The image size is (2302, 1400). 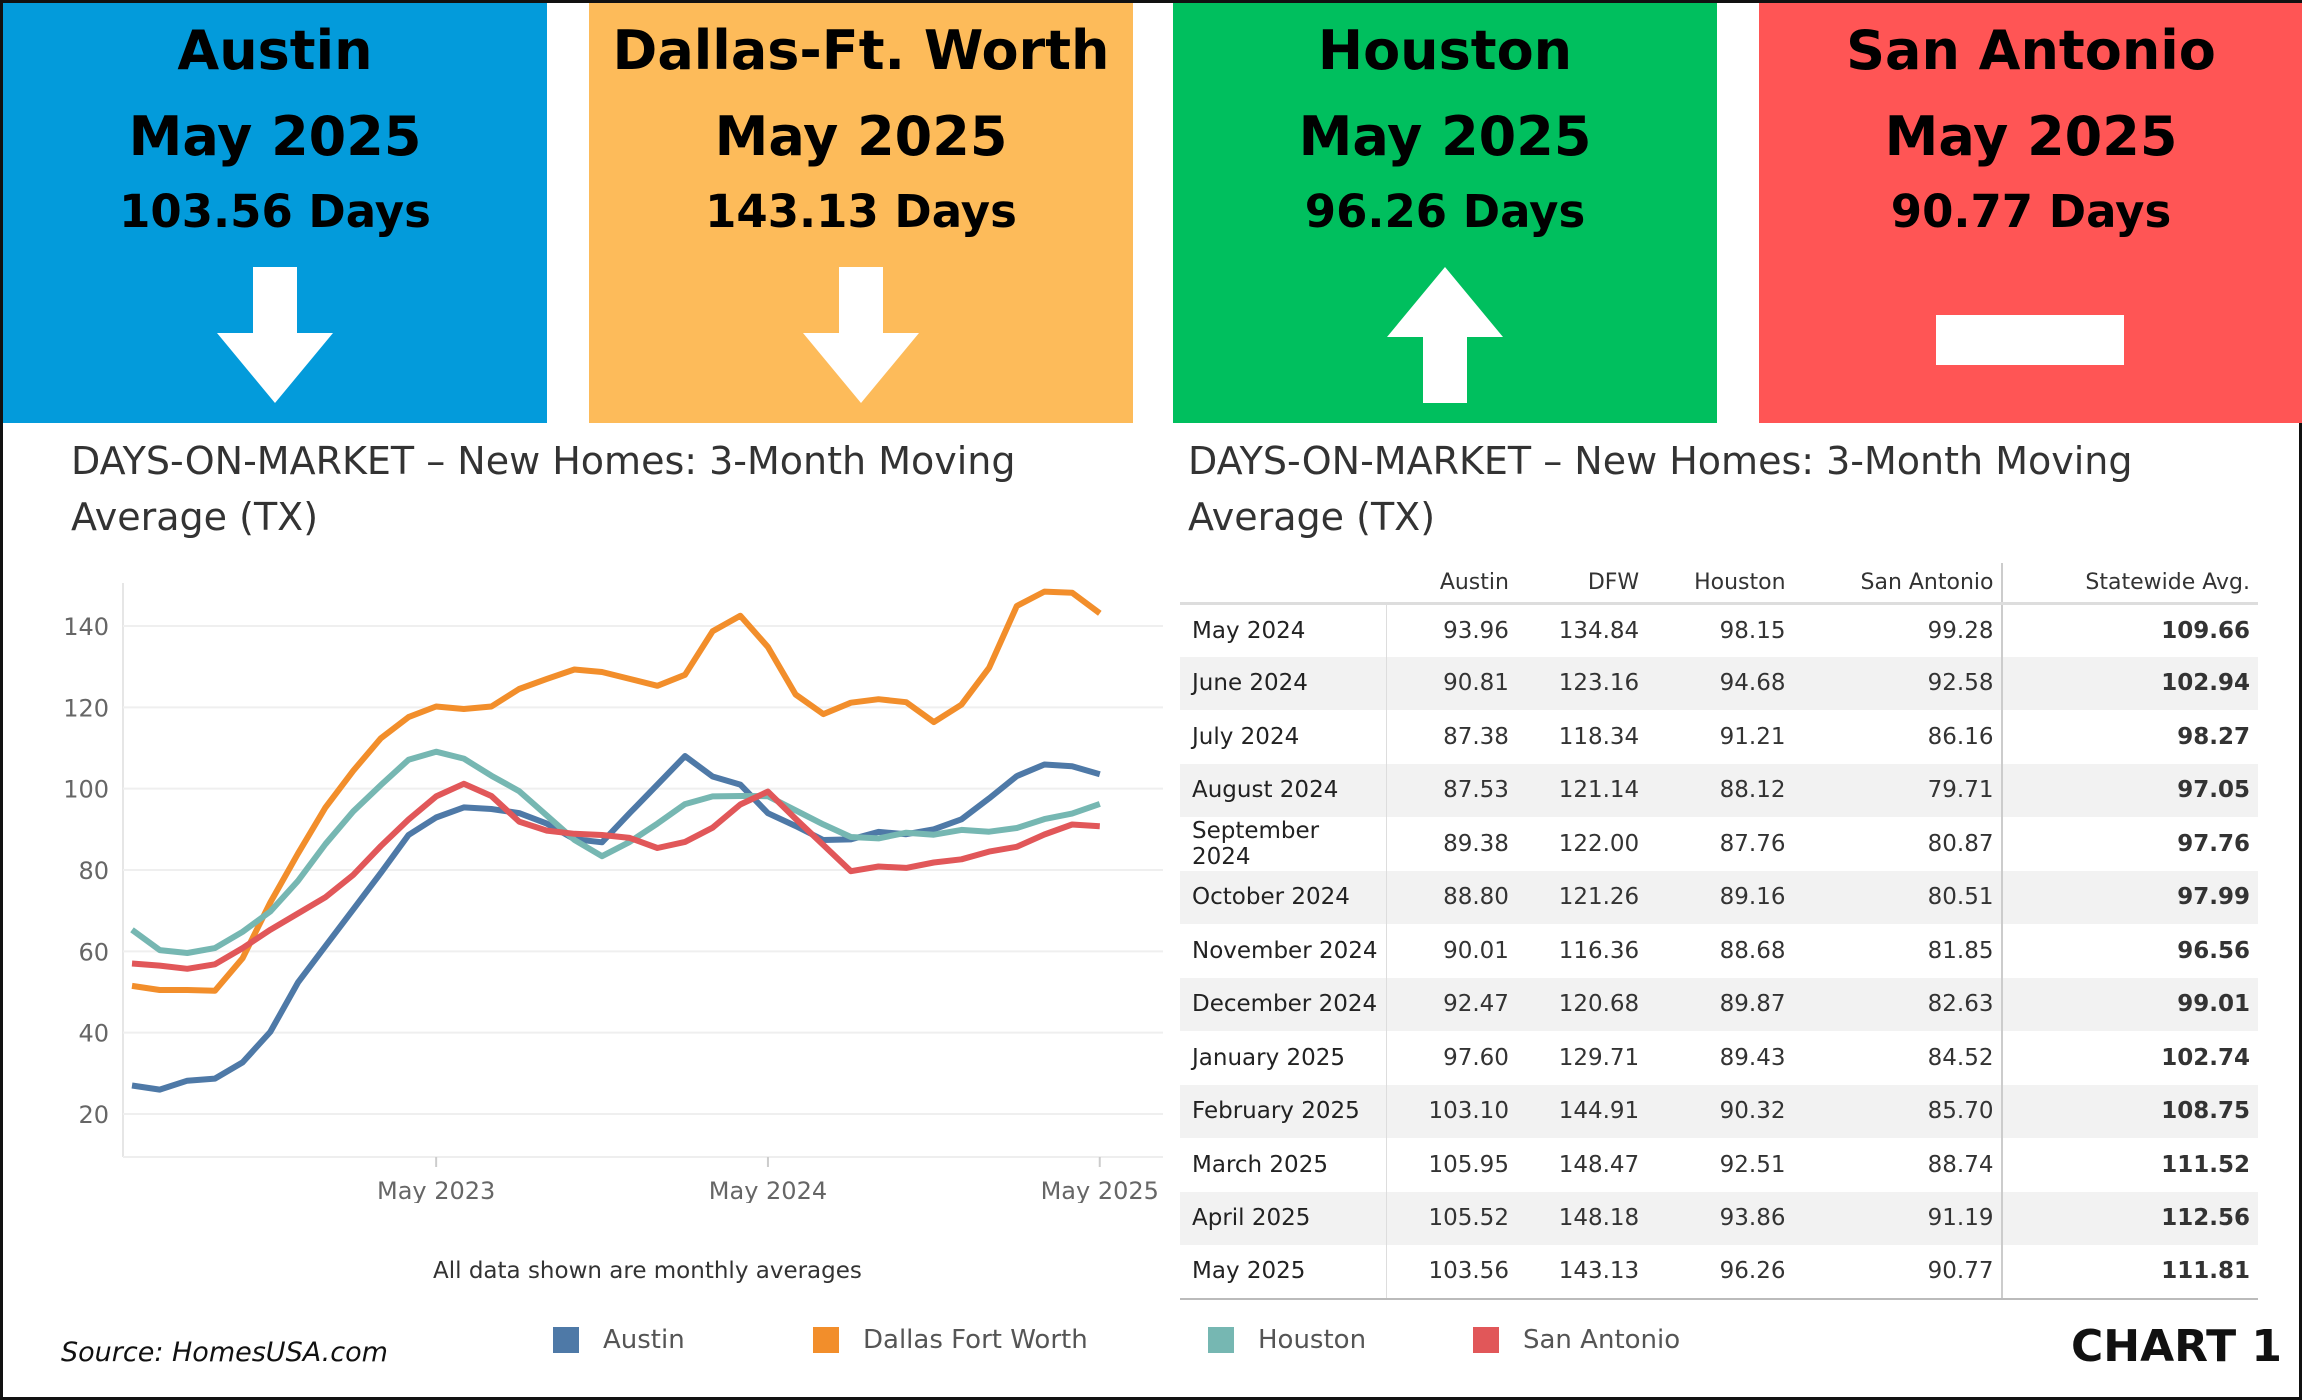 I want to click on tile-city: San Antonio, so click(x=2031, y=50).